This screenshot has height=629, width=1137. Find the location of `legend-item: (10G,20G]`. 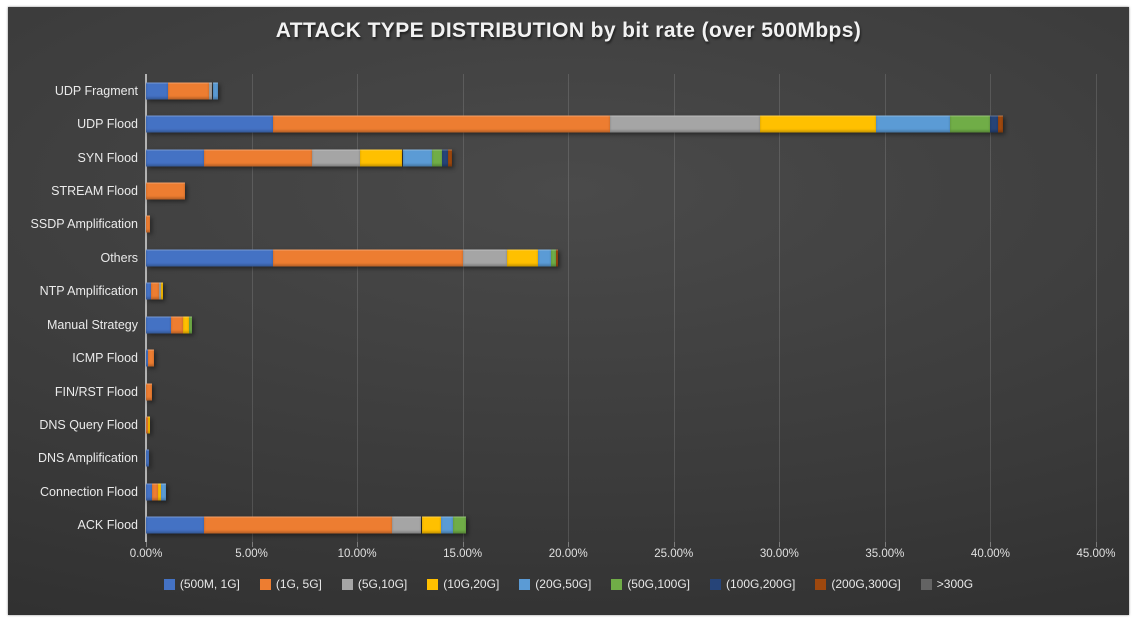

legend-item: (10G,20G] is located at coordinates (463, 584).